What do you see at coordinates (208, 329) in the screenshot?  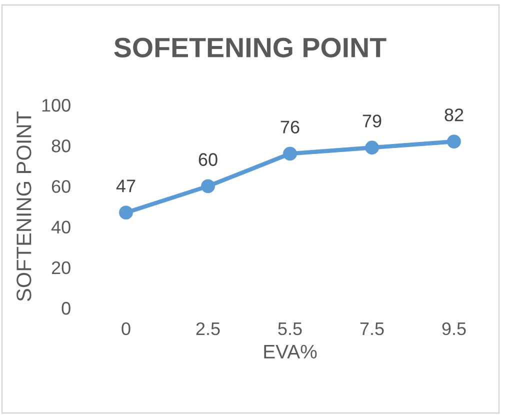 I see `x-tick-label: 2.5` at bounding box center [208, 329].